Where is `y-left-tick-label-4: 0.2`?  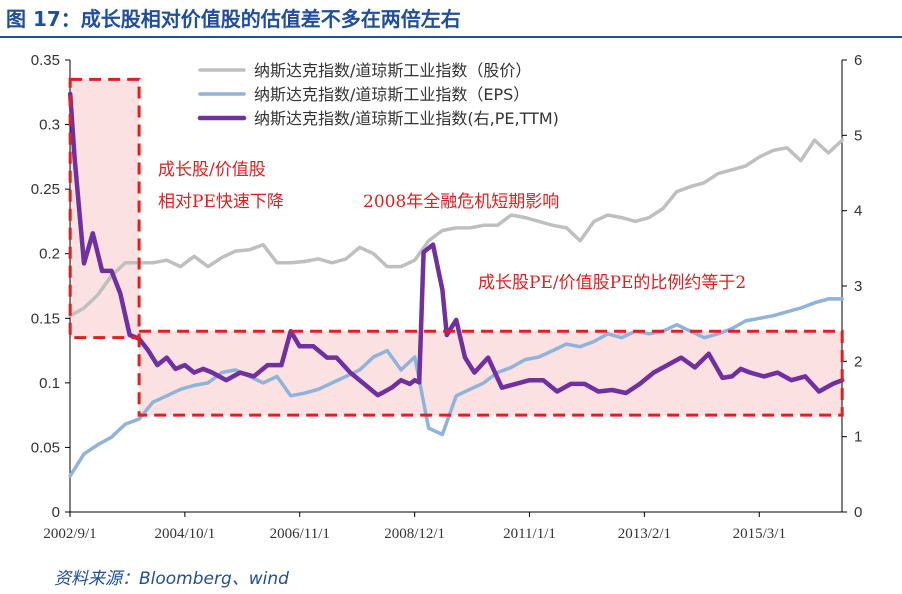 y-left-tick-label-4: 0.2 is located at coordinates (49, 254).